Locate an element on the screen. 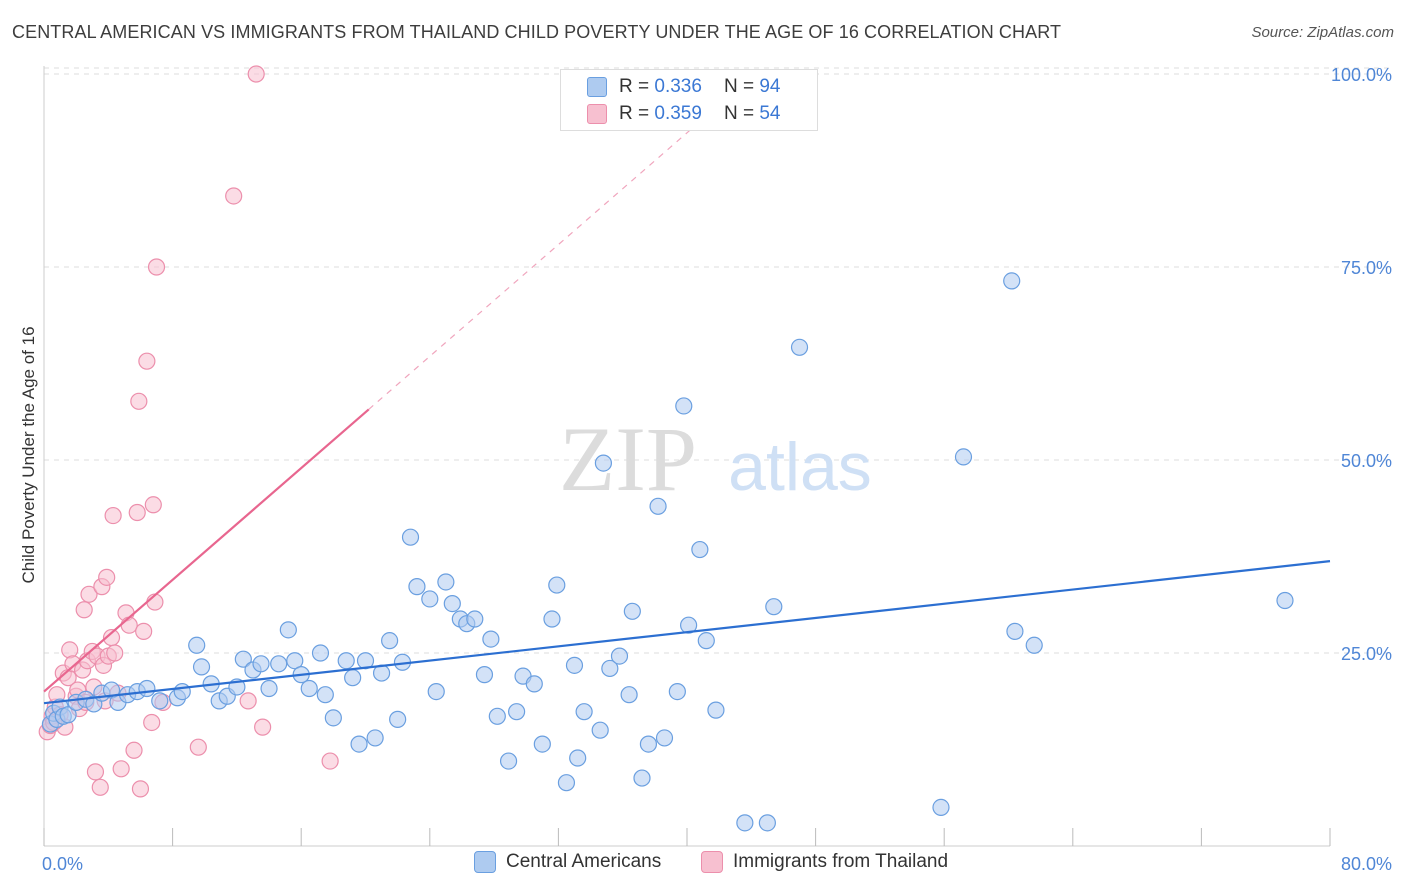 This screenshot has height=892, width=1406. trend-line-thailand-extension is located at coordinates (544, 257).